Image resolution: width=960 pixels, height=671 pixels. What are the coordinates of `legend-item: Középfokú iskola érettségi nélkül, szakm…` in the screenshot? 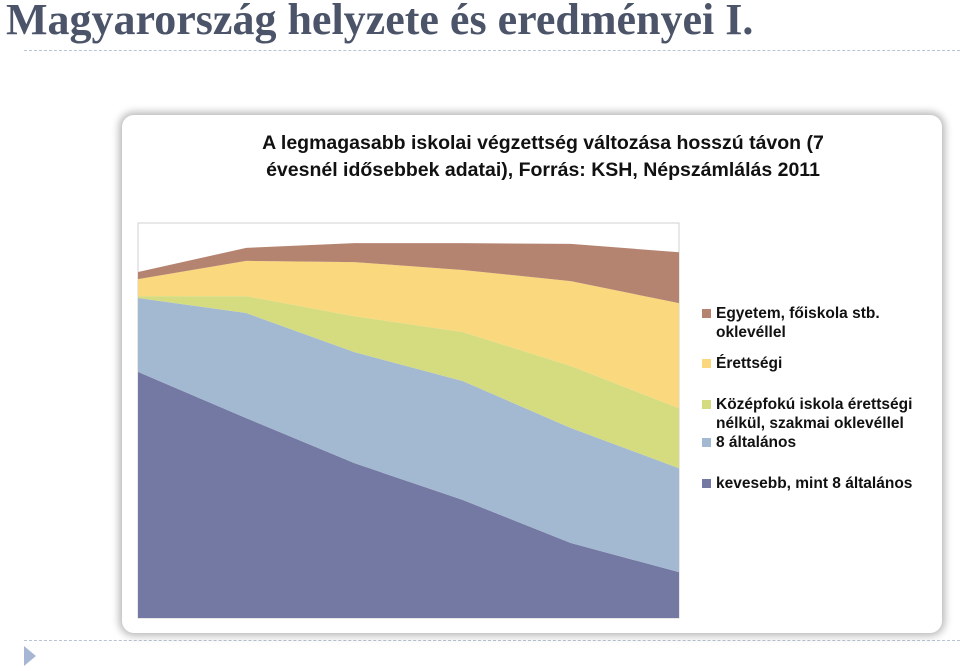 It's located at (819, 414).